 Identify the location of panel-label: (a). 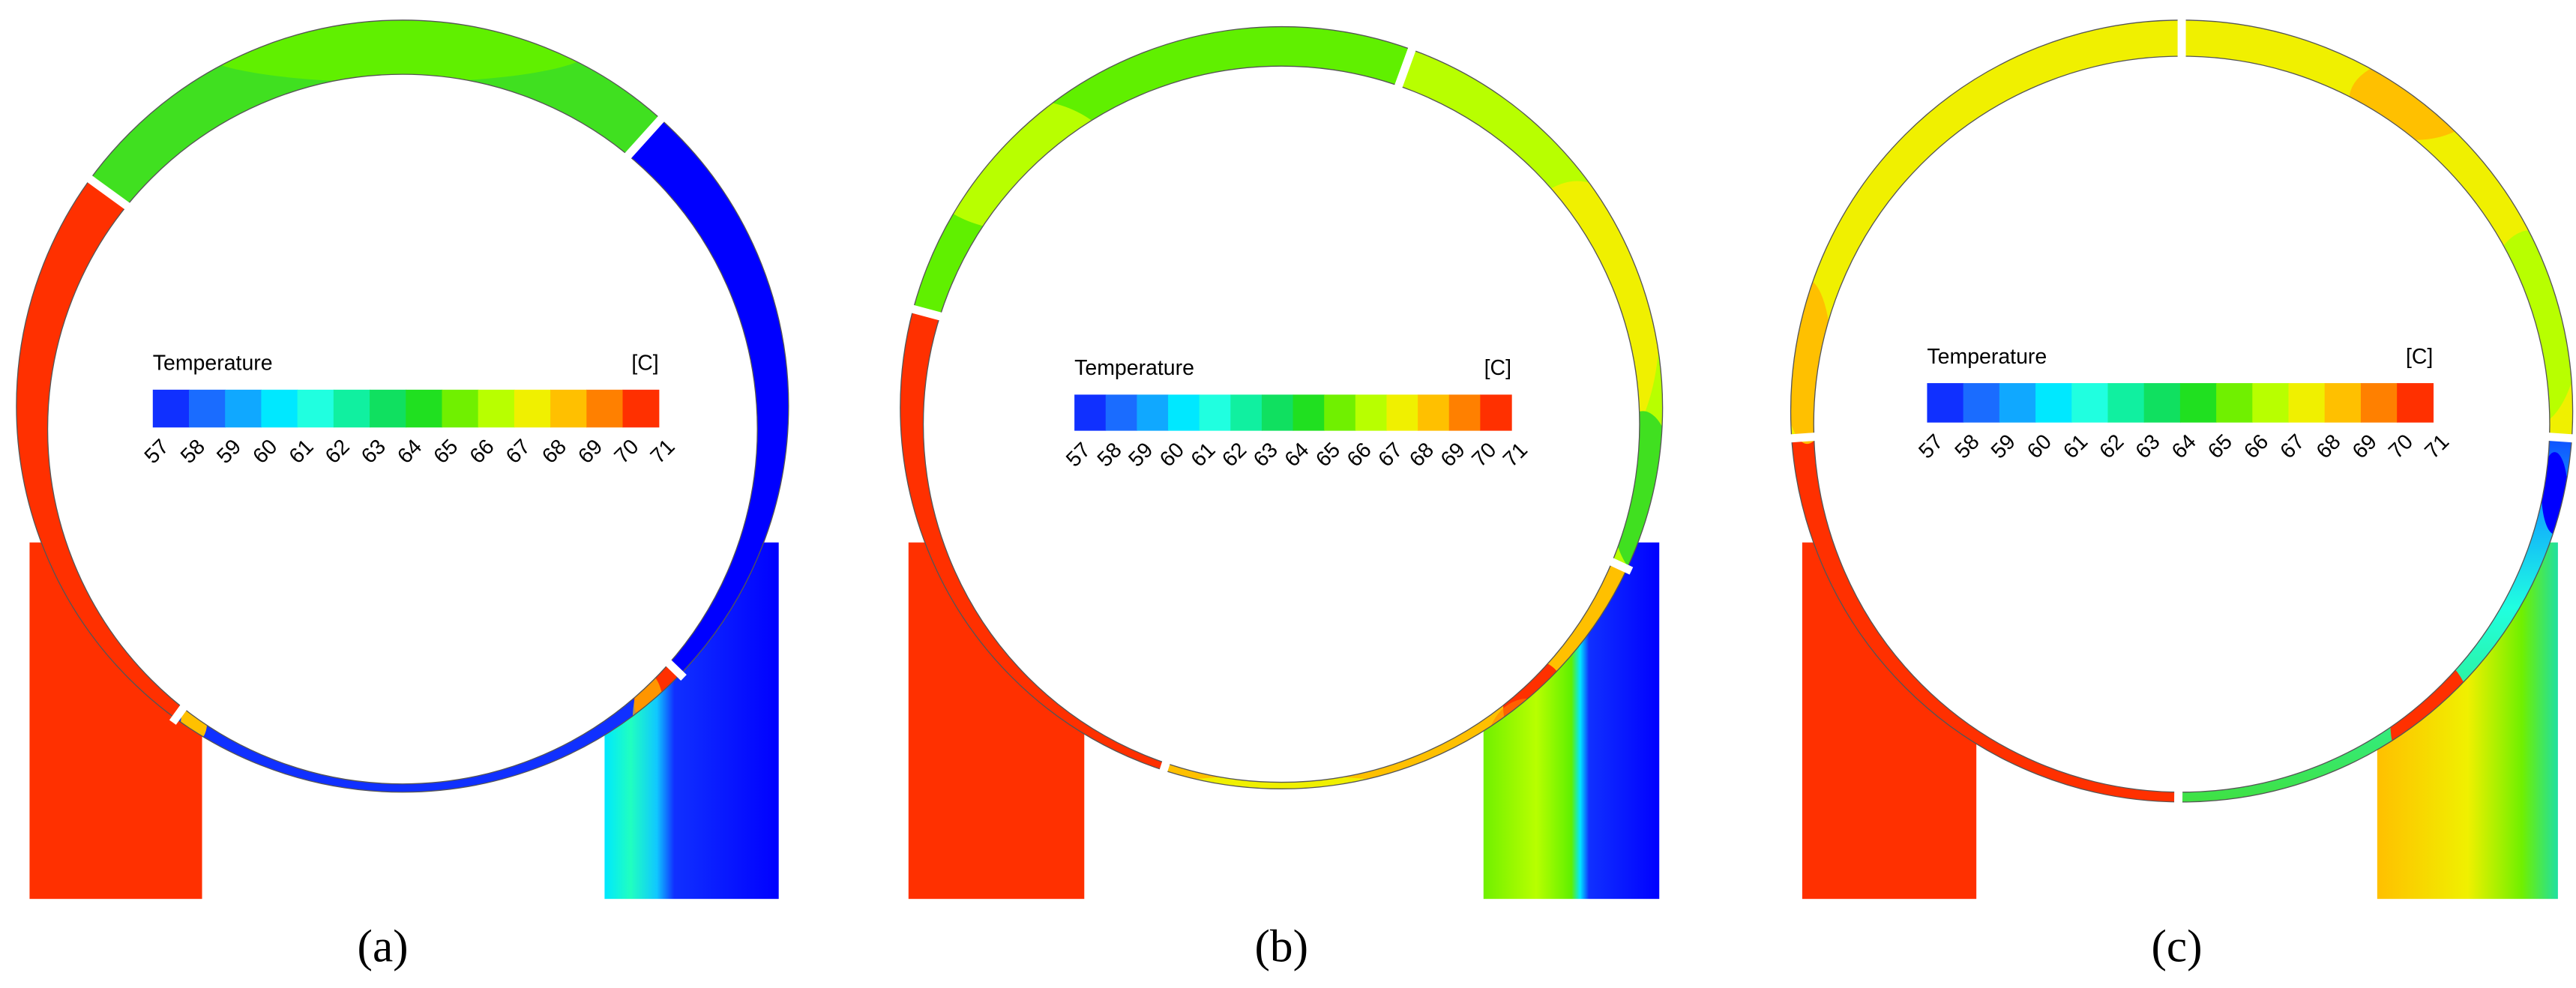
(383, 946).